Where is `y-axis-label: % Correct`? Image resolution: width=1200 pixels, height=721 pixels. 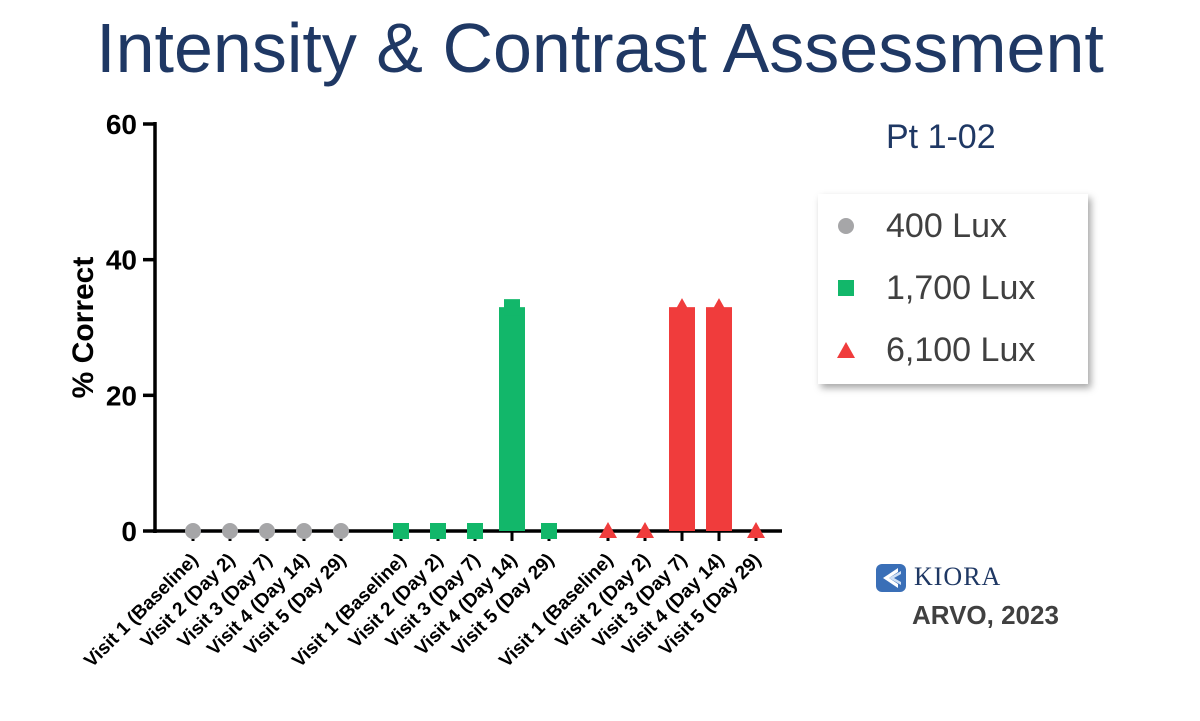 y-axis-label: % Correct is located at coordinates (83, 328).